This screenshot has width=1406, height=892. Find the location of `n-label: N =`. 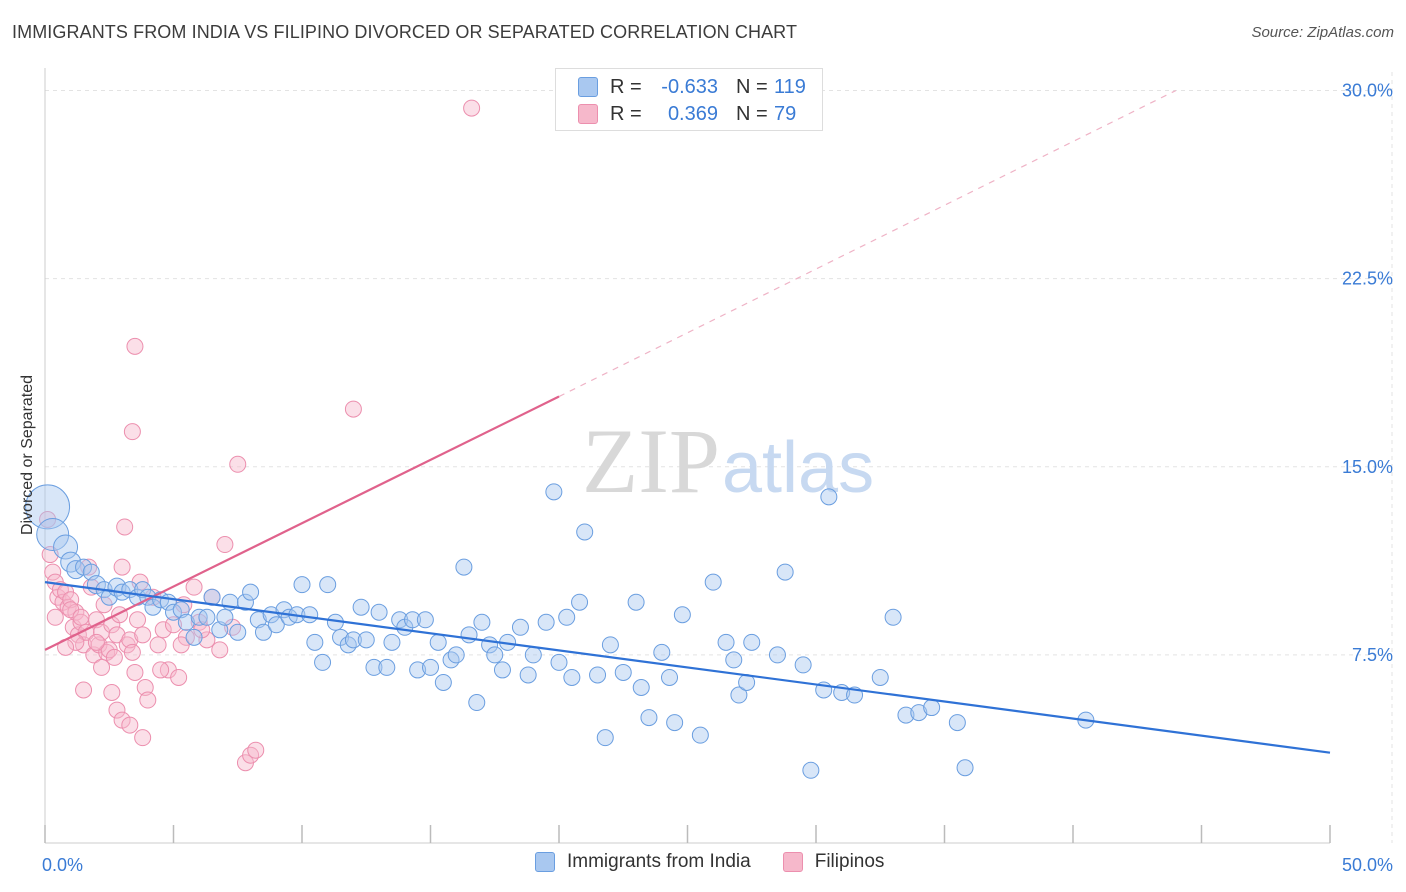

n-label: N = is located at coordinates (752, 86).